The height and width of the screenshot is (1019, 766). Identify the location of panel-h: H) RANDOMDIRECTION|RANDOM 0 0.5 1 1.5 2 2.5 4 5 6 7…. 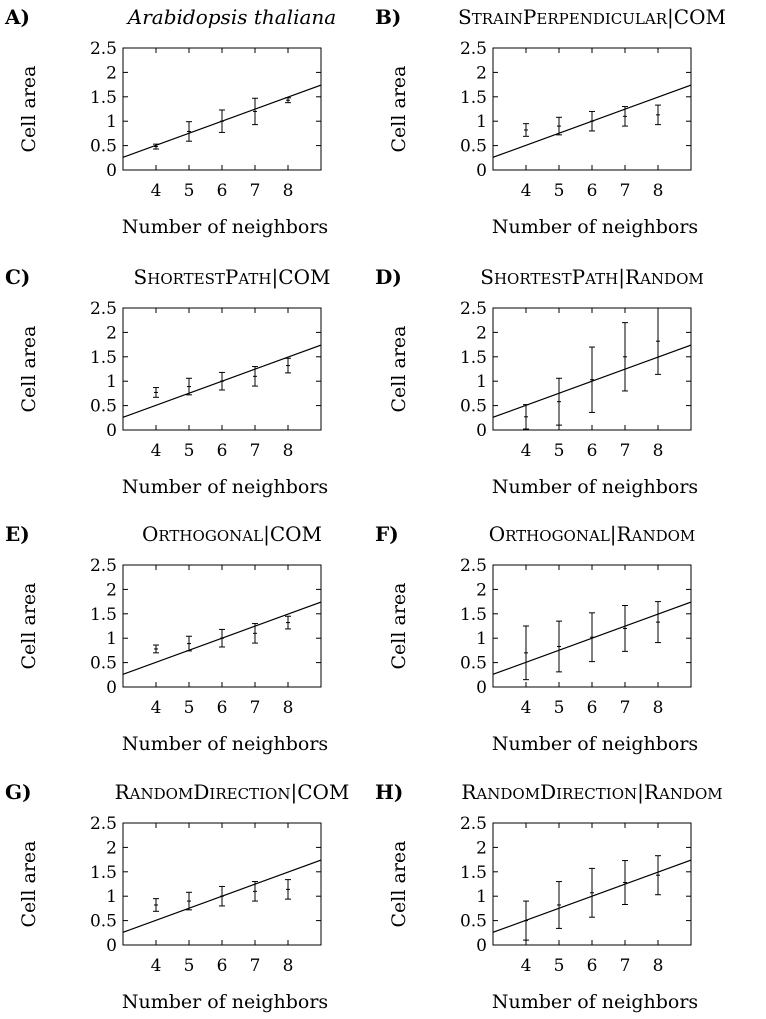
(549, 896).